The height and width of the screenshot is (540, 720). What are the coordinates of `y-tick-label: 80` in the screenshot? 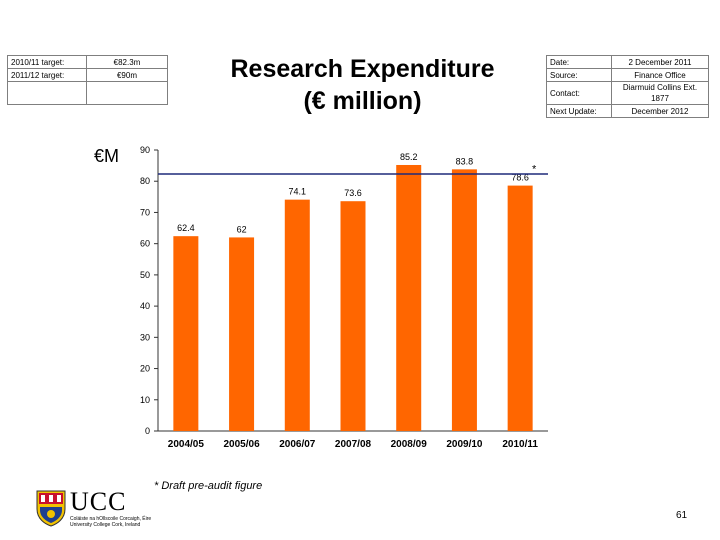 It's located at (145, 181).